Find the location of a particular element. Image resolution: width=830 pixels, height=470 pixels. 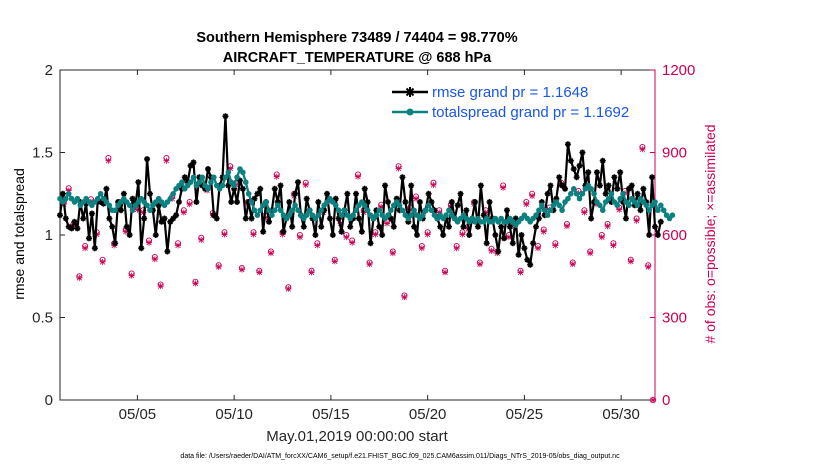

legend-marker-rmse is located at coordinates (410, 92).